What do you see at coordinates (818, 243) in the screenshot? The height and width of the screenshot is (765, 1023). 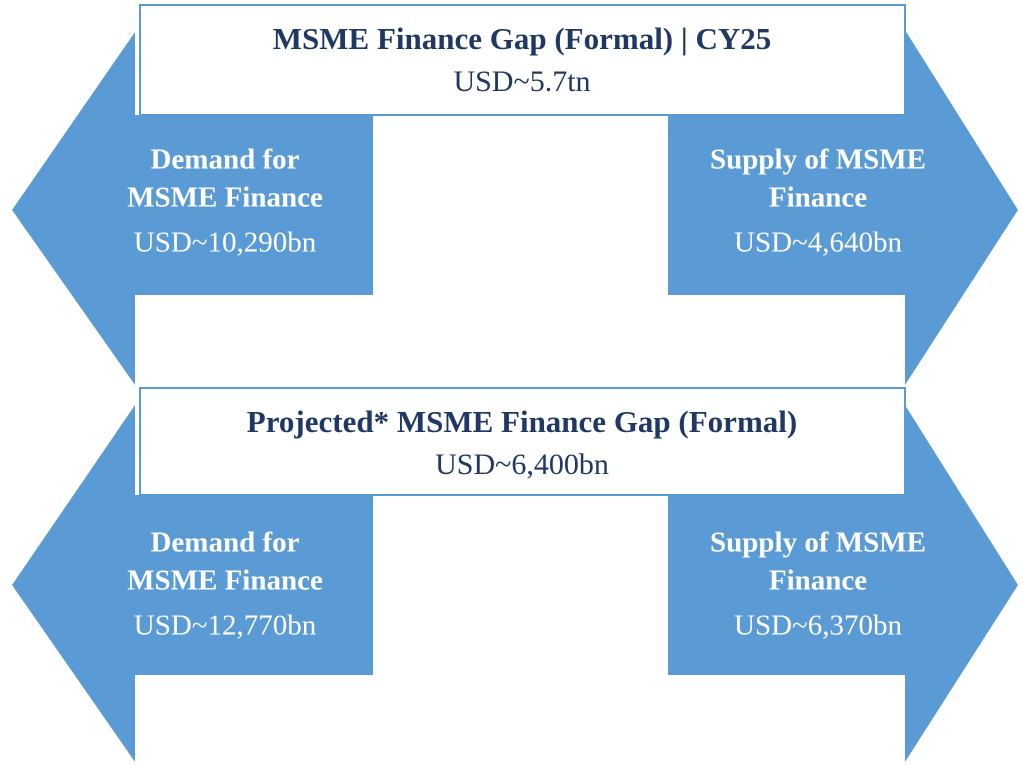 I see `supply-value: USD~4,640bn` at bounding box center [818, 243].